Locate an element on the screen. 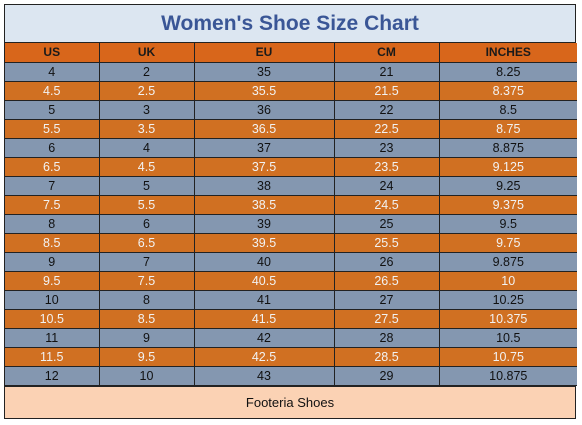  eu-size-cell: 42.5 is located at coordinates (264, 356).